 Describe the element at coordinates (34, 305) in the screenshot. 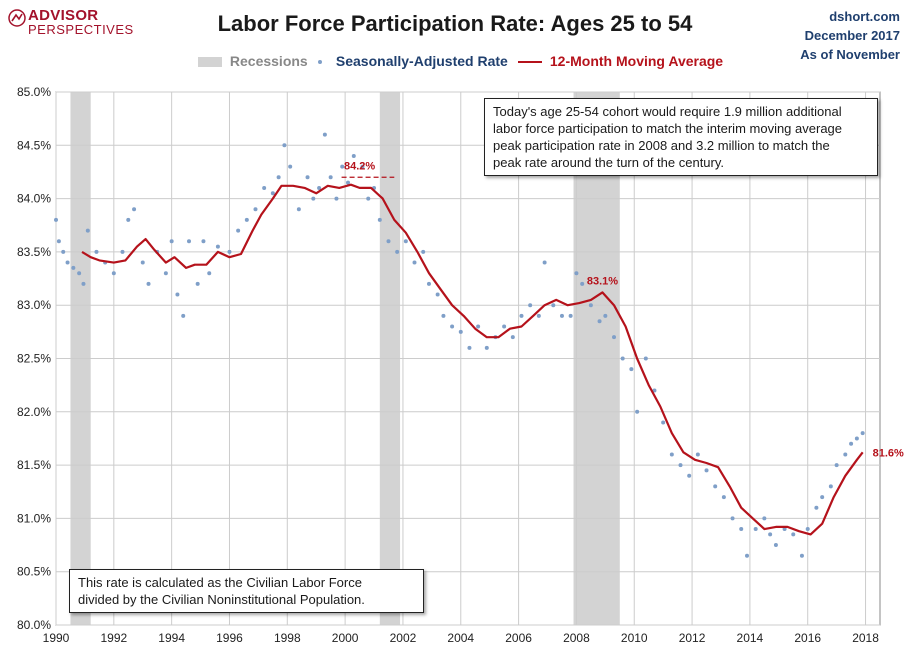

I see `y-tick-label: 83.0%` at that location.